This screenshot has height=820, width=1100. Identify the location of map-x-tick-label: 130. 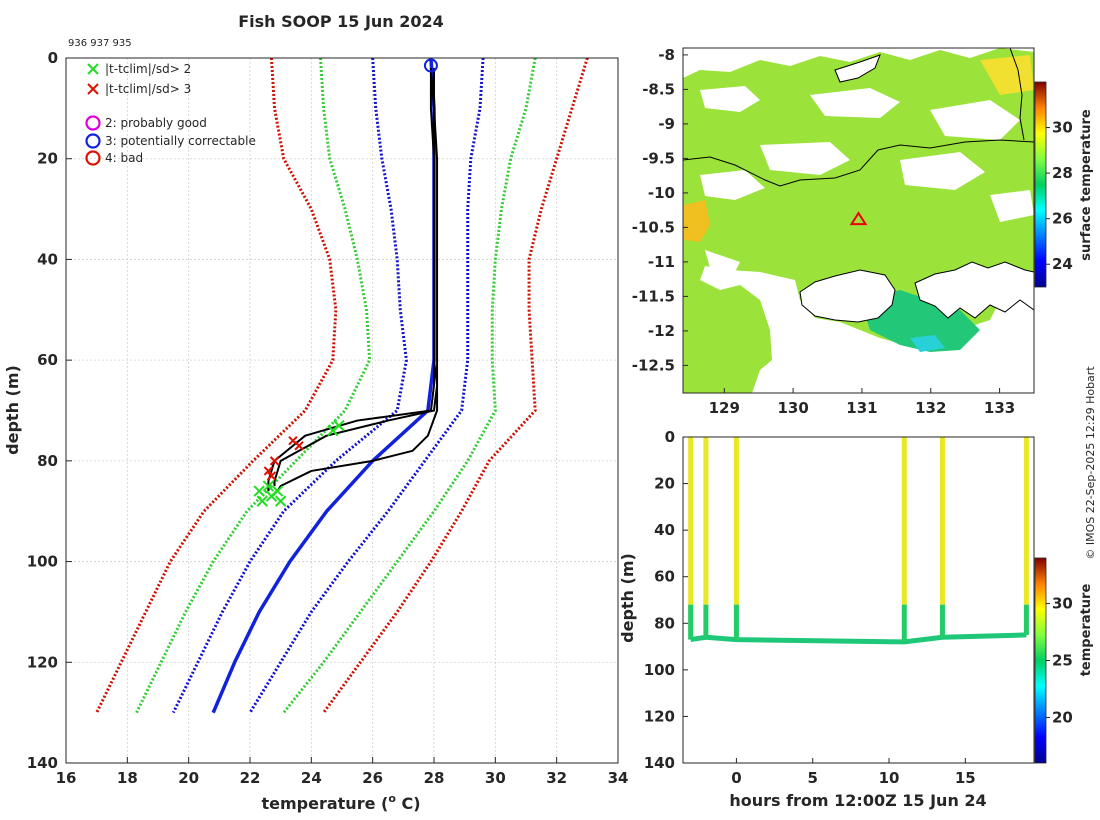
(792, 408).